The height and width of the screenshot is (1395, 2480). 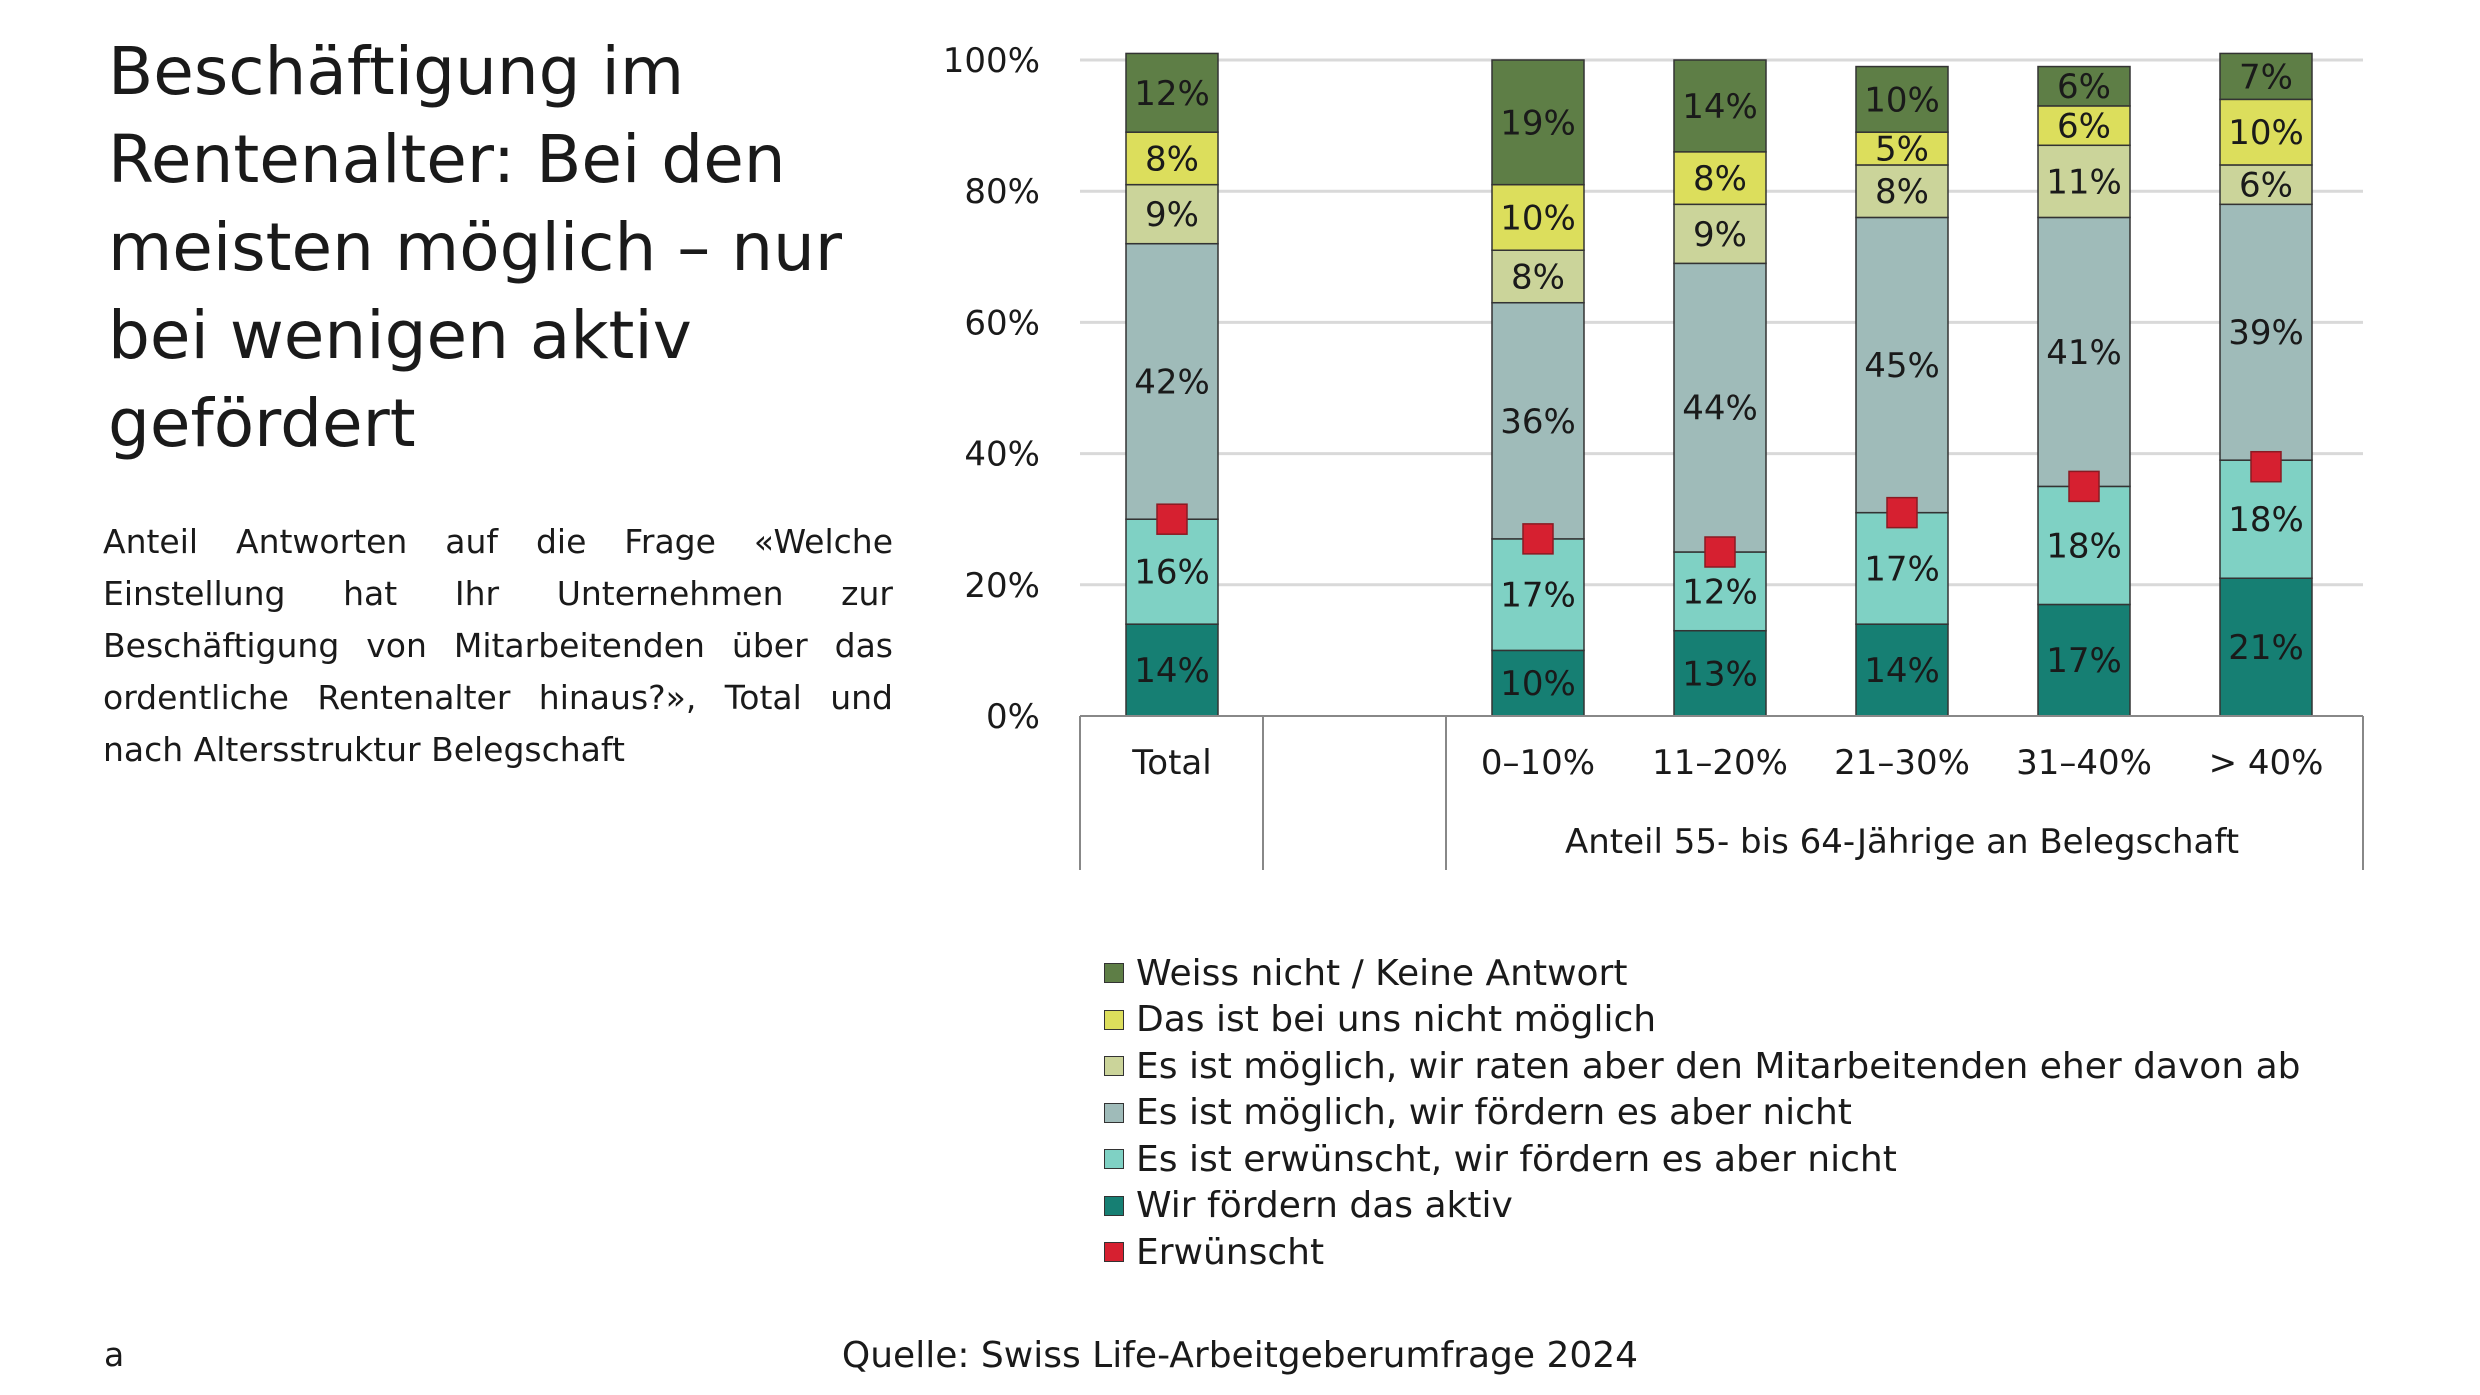 I want to click on data-label: 44%, so click(x=1720, y=409).